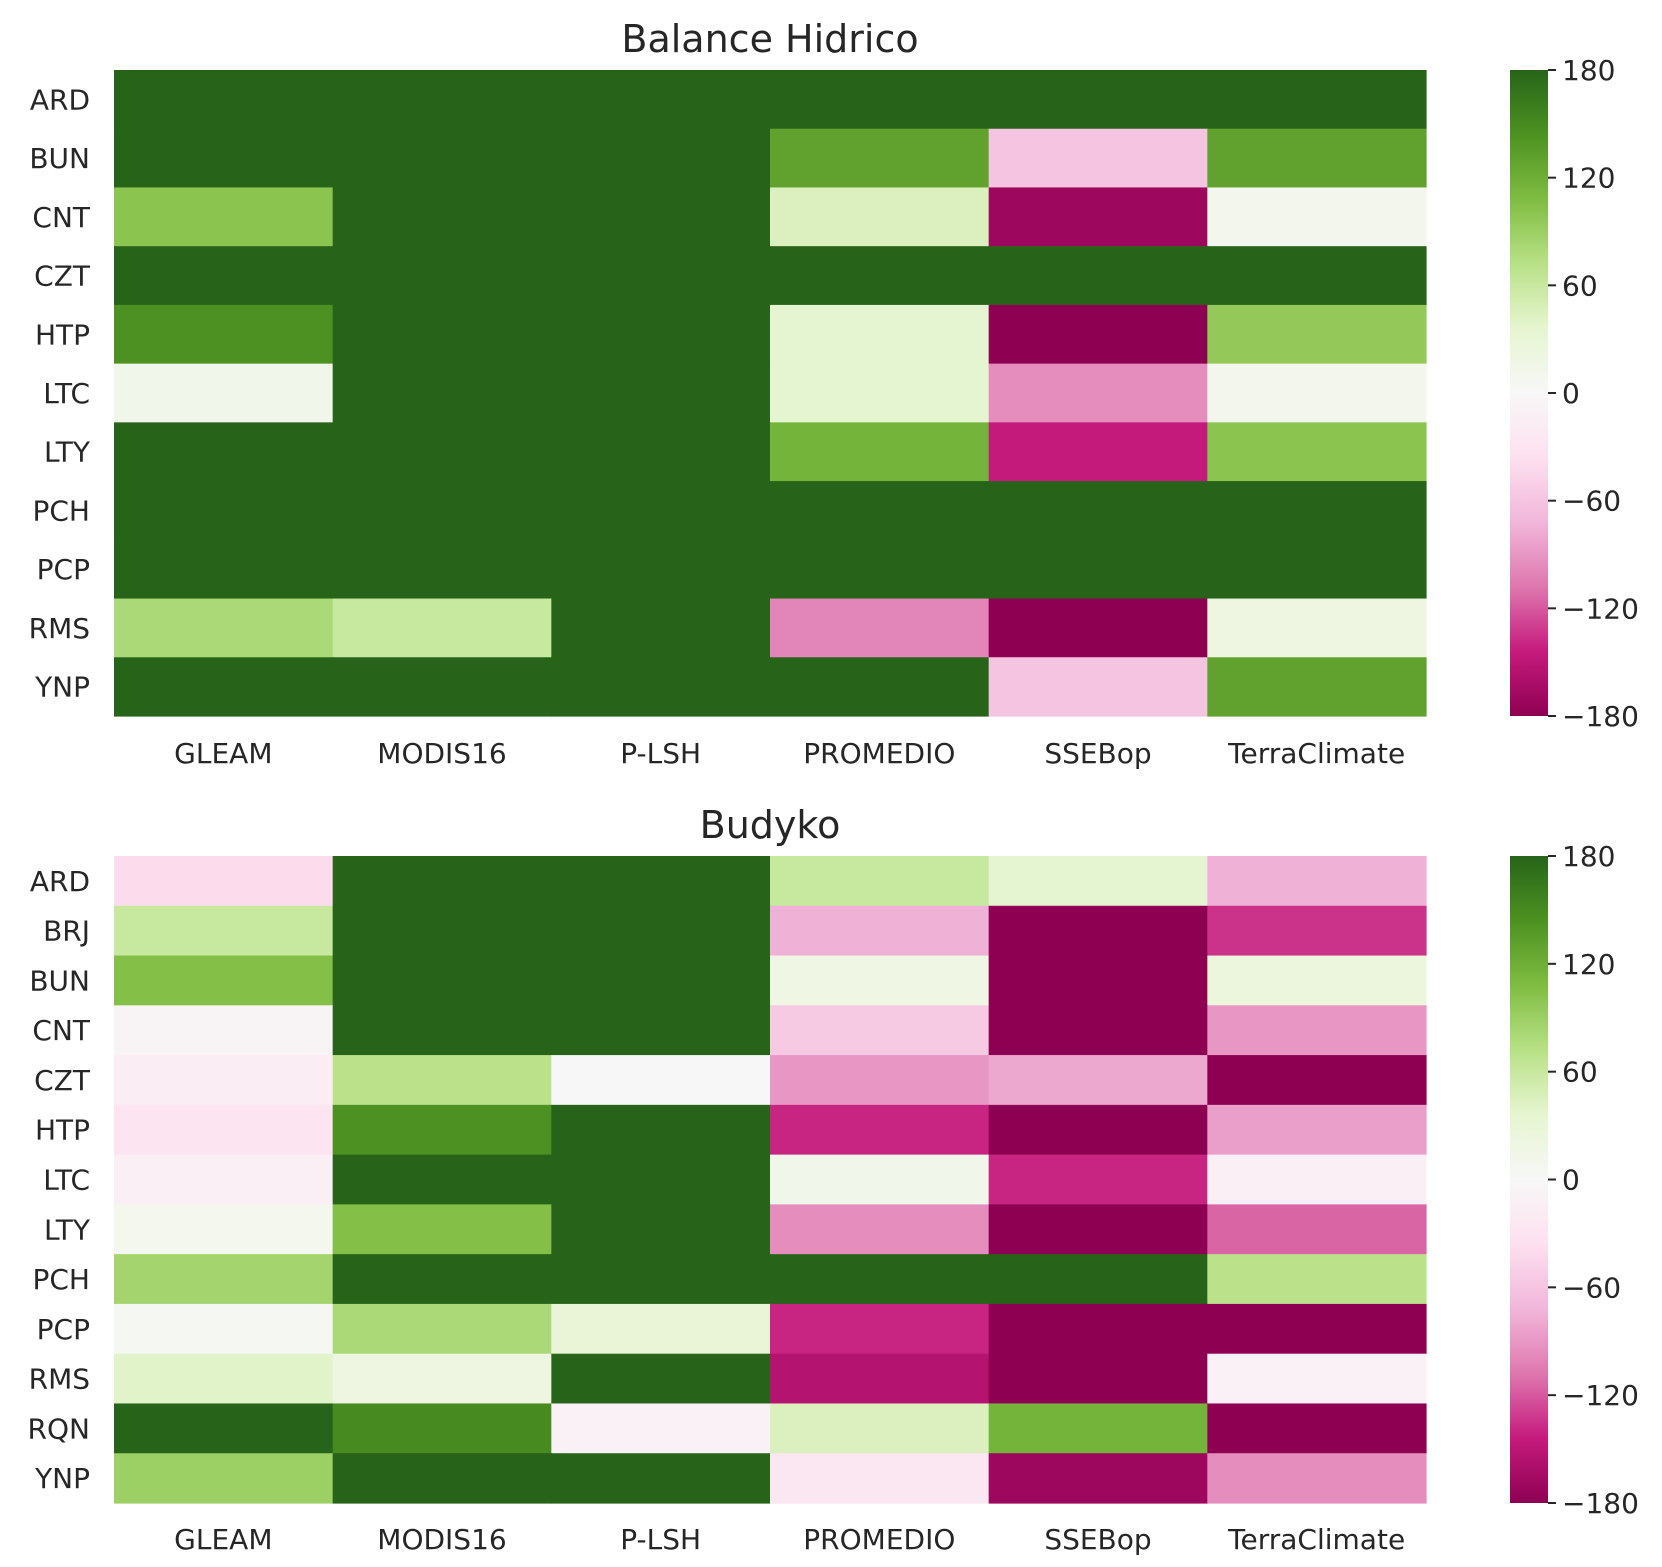  What do you see at coordinates (66, 1180) in the screenshot?
I see `y-tick-label: LTC` at bounding box center [66, 1180].